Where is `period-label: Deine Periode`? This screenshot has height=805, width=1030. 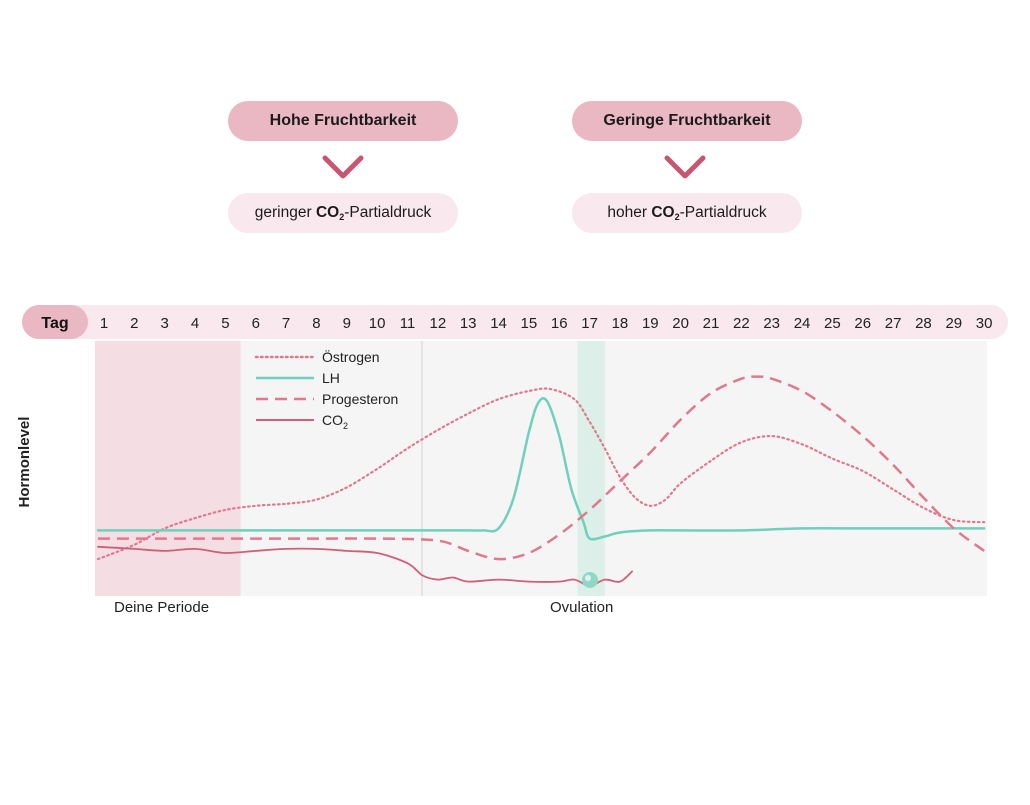
period-label: Deine Periode is located at coordinates (162, 607).